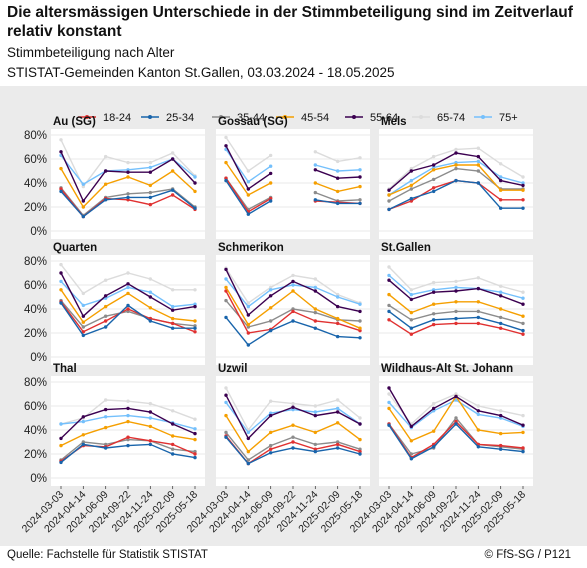 This screenshot has height=568, width=587. What do you see at coordinates (293, 177) in the screenshot?
I see `facet: Gossau (SG)` at bounding box center [293, 177].